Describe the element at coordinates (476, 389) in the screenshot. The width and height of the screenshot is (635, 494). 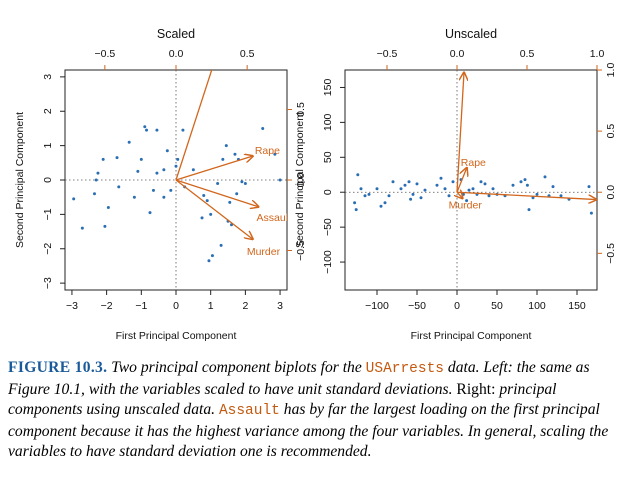
I see `caption-text-3: Right:` at that location.